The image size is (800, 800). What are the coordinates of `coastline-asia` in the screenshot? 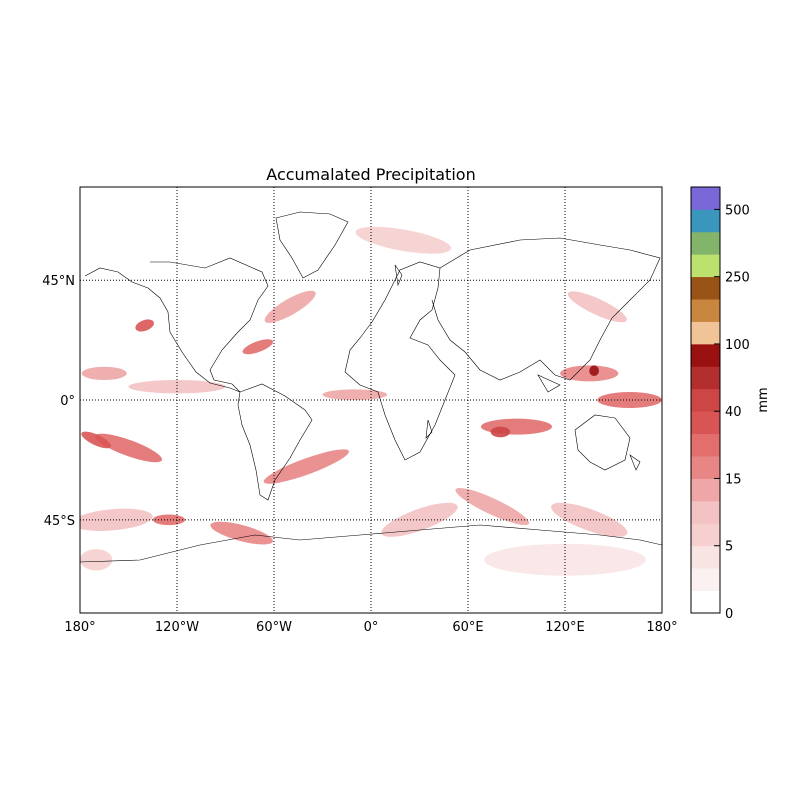 It's located at (546, 309).